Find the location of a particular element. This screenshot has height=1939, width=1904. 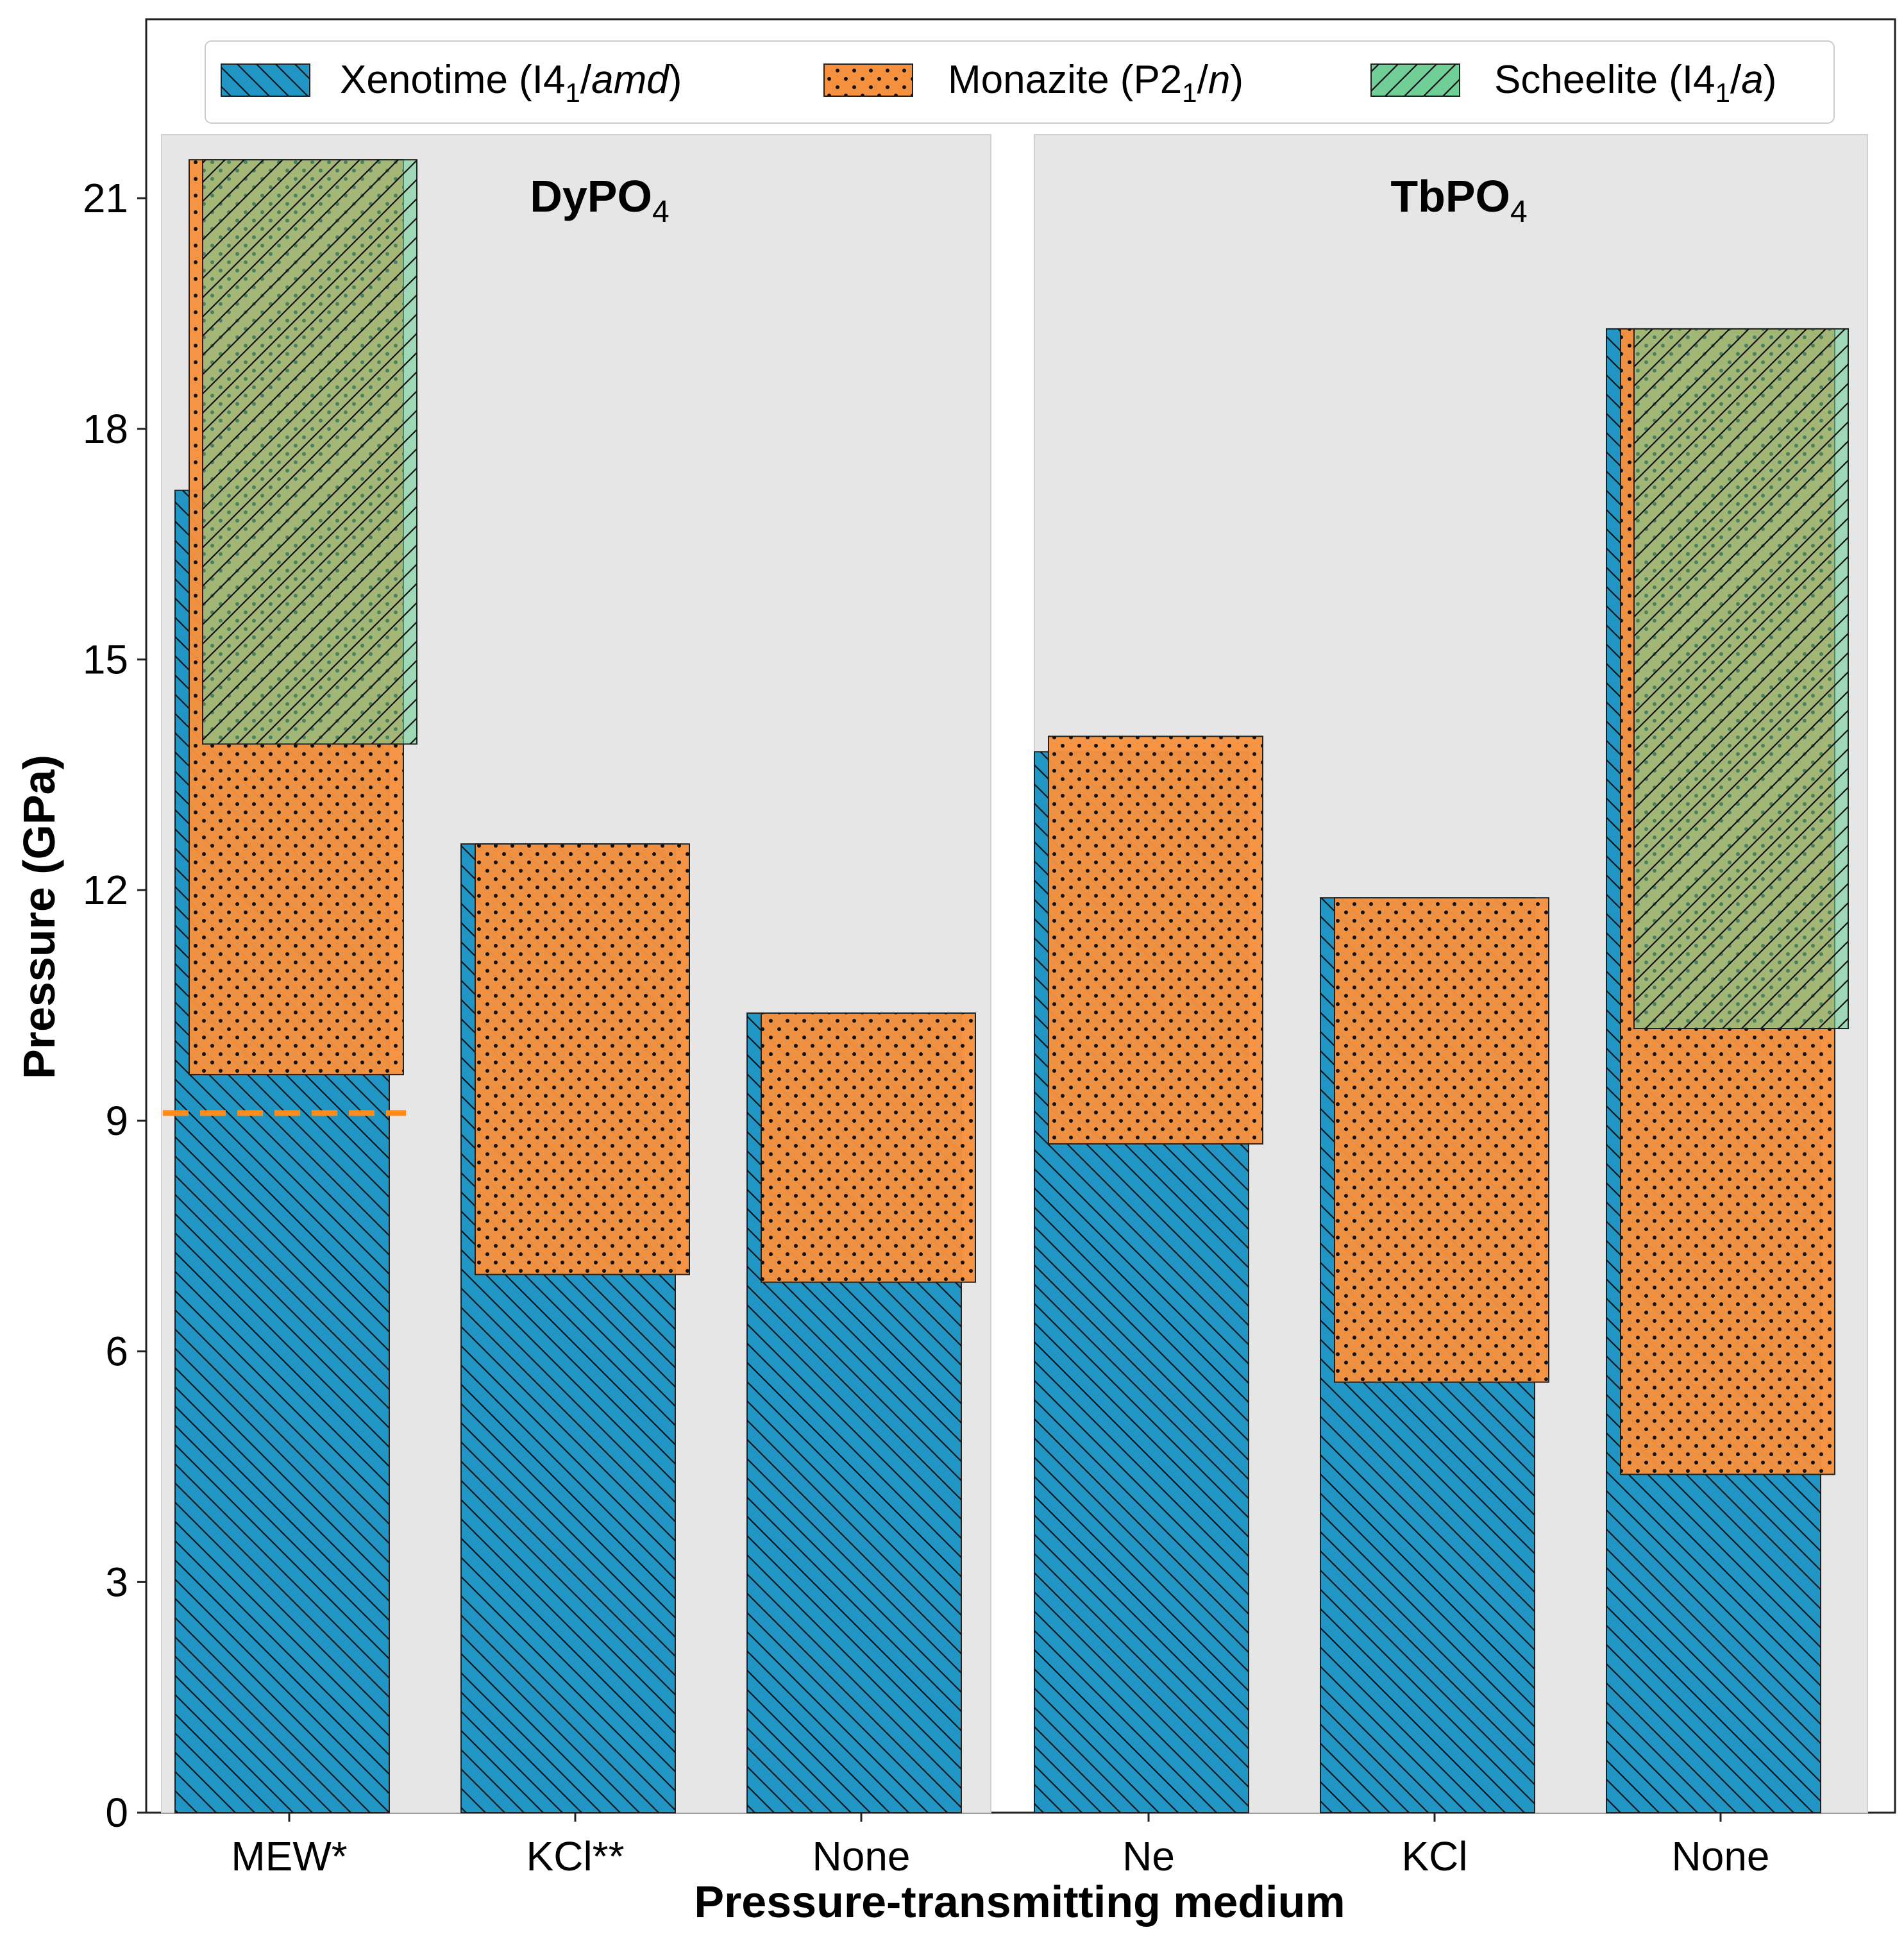

y-tick-label-3: 9 is located at coordinates (116, 1121).